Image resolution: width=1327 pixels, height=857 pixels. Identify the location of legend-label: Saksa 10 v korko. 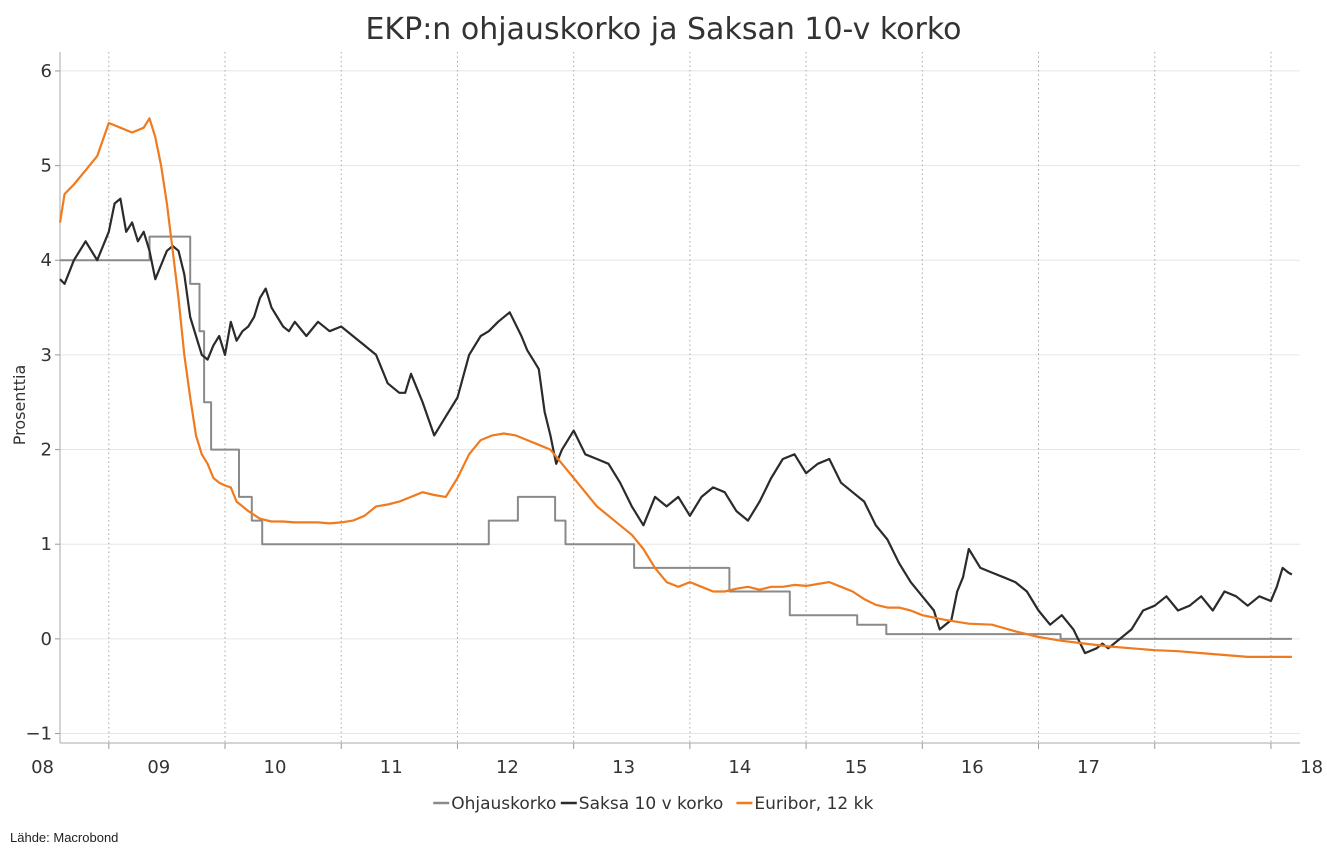
(651, 804).